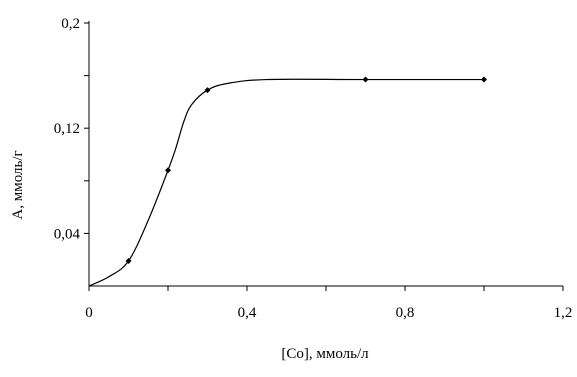 The height and width of the screenshot is (377, 577). Describe the element at coordinates (247, 313) in the screenshot. I see `x-tick-label: 0,4` at that location.